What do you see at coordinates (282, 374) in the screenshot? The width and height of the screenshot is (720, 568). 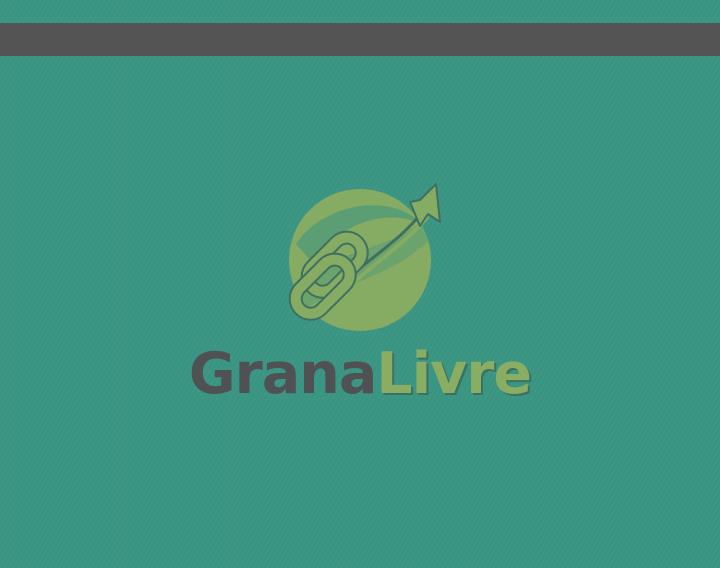 I see `brand-name-part-1: Grana` at bounding box center [282, 374].